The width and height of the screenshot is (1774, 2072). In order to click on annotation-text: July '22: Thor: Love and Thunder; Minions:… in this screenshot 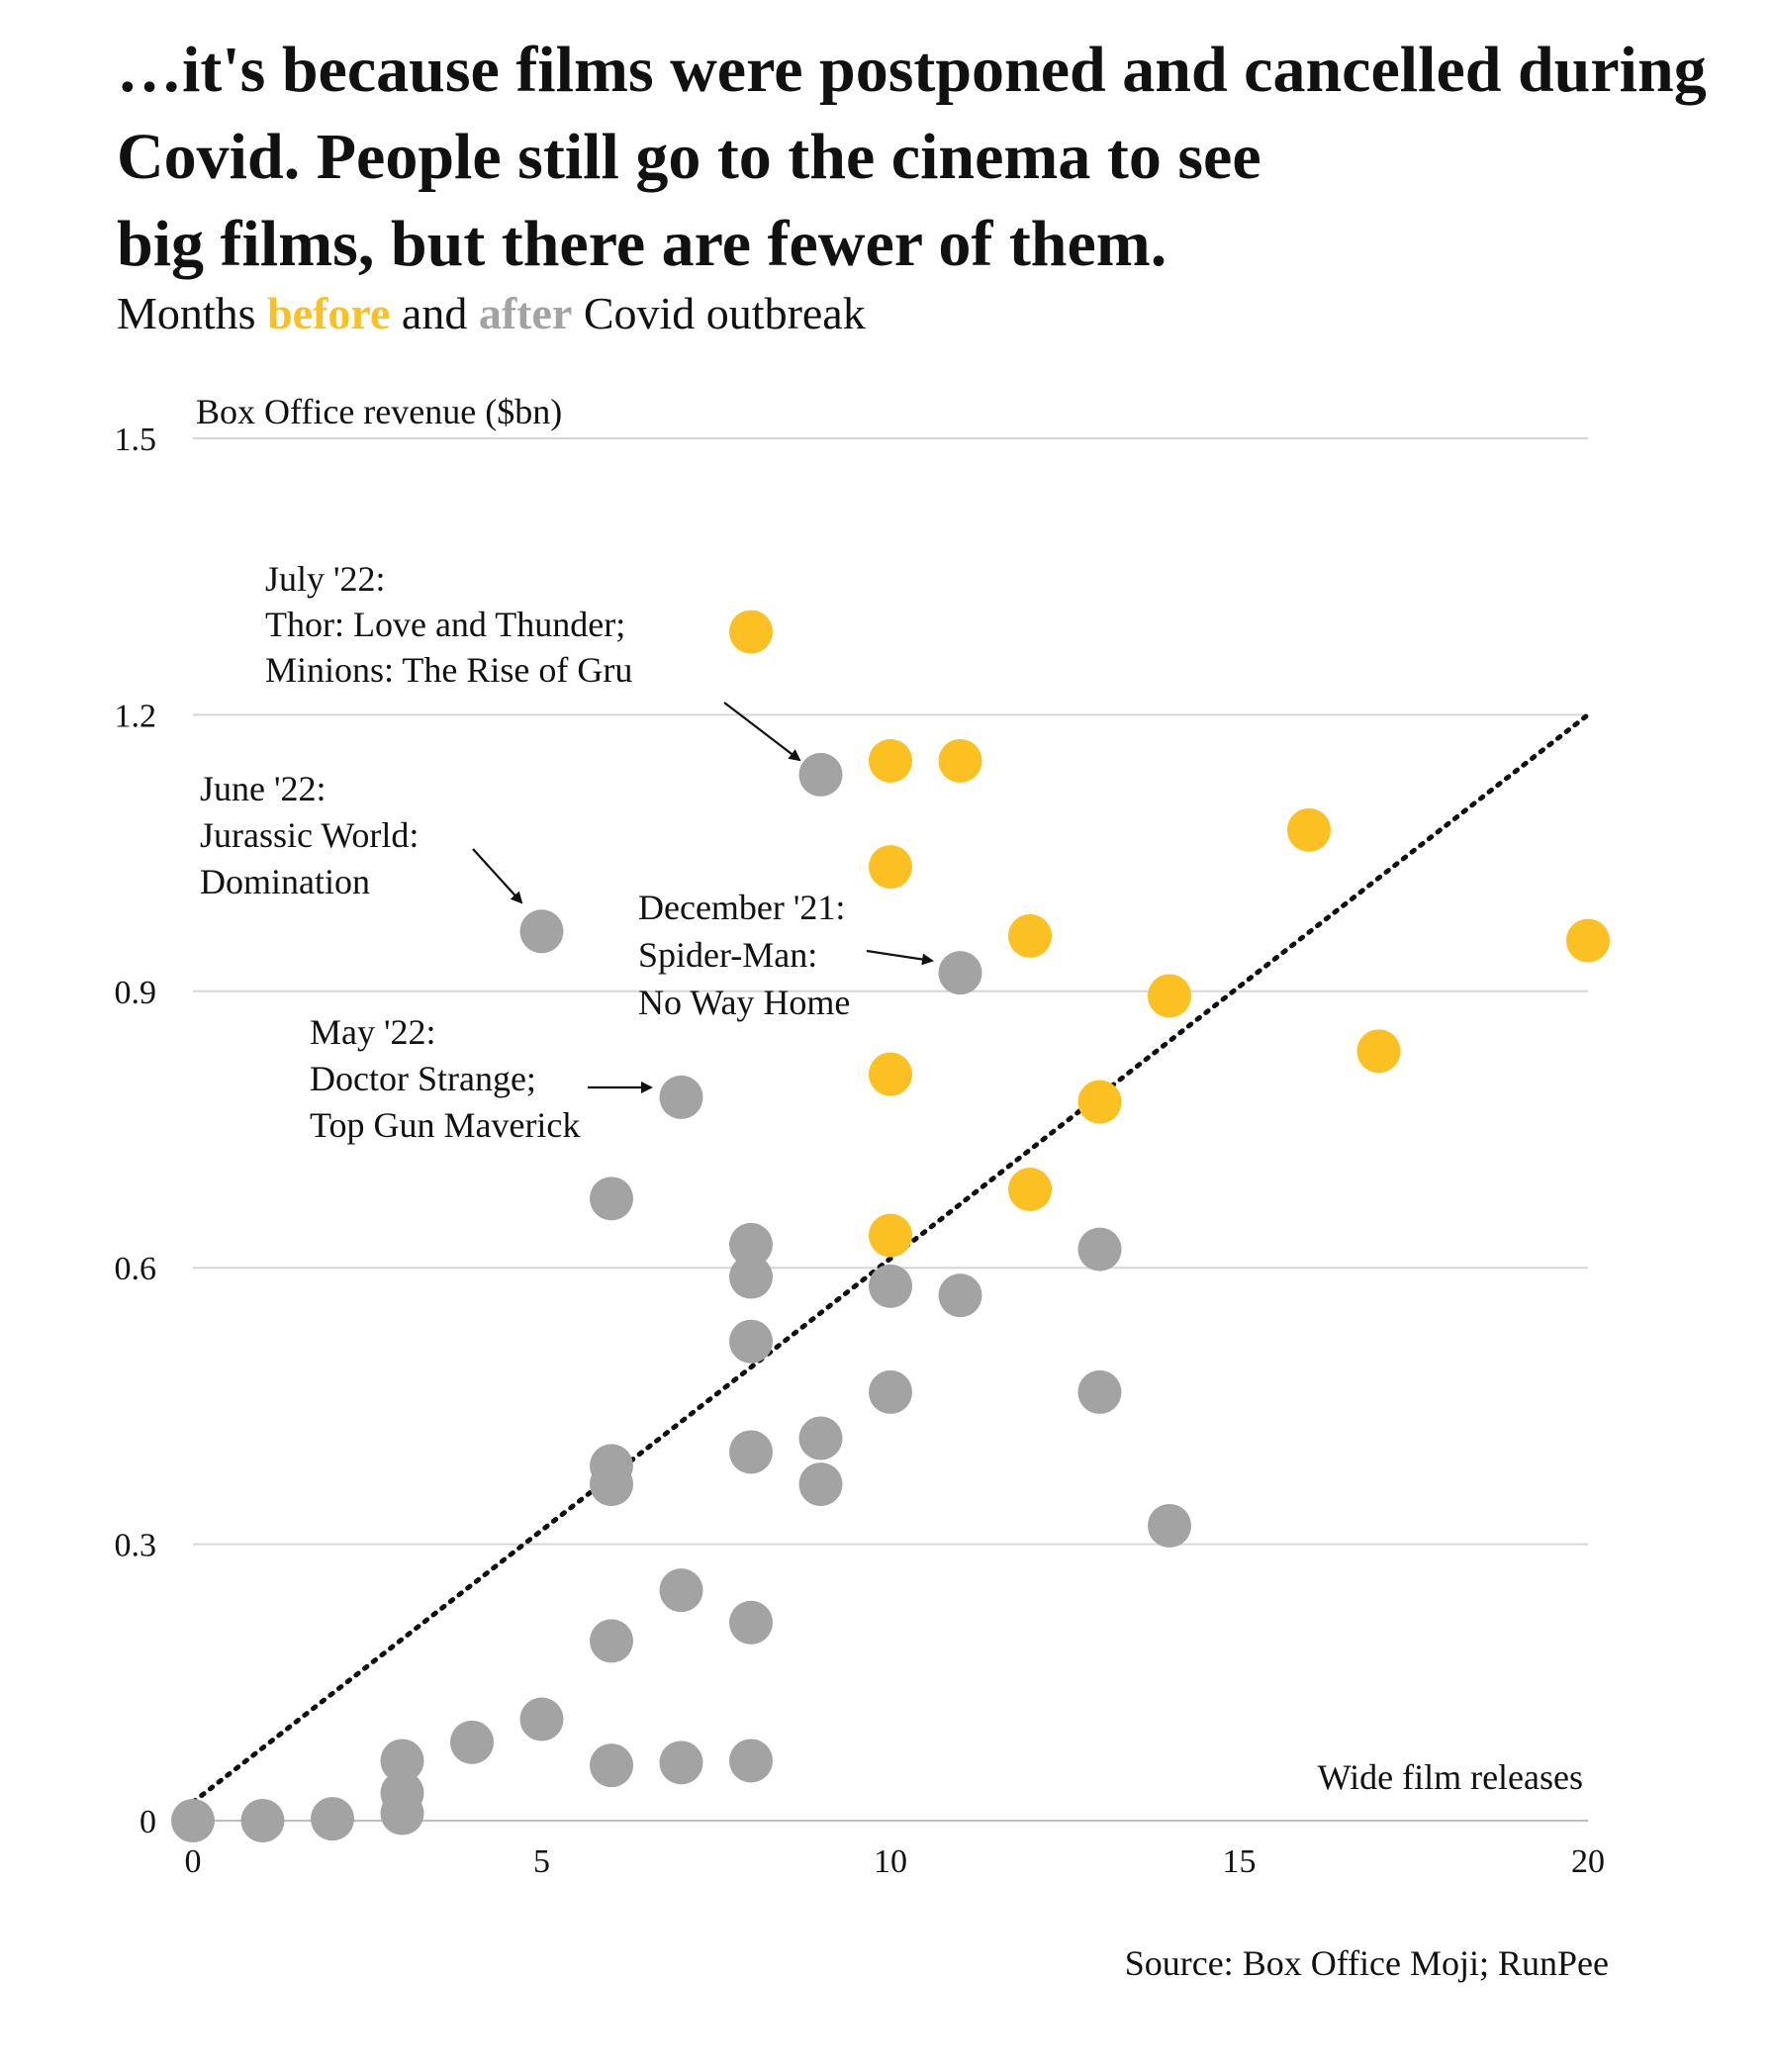, I will do `click(448, 624)`.